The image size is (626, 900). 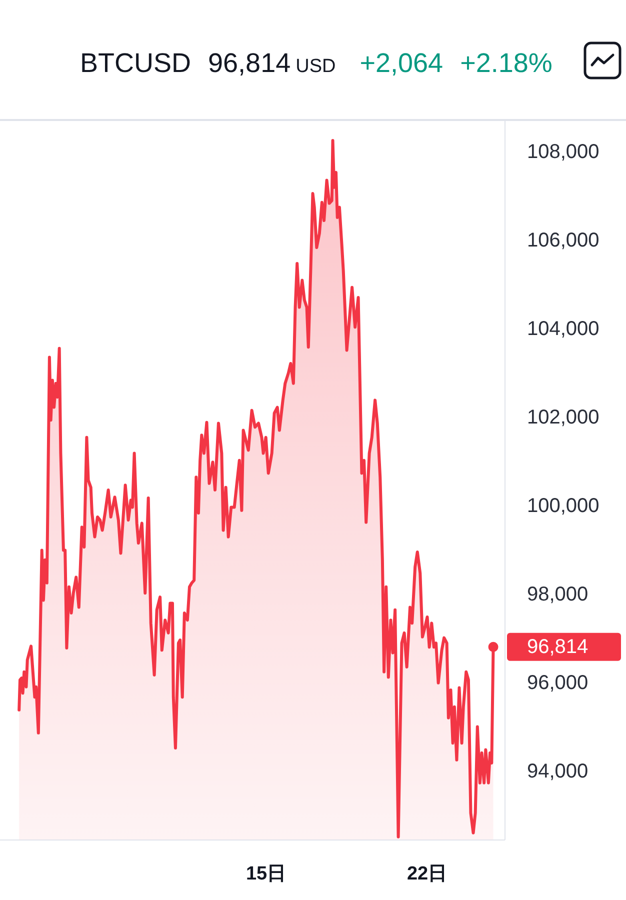 What do you see at coordinates (563, 151) in the screenshot?
I see `y-tick-label: 108,000` at bounding box center [563, 151].